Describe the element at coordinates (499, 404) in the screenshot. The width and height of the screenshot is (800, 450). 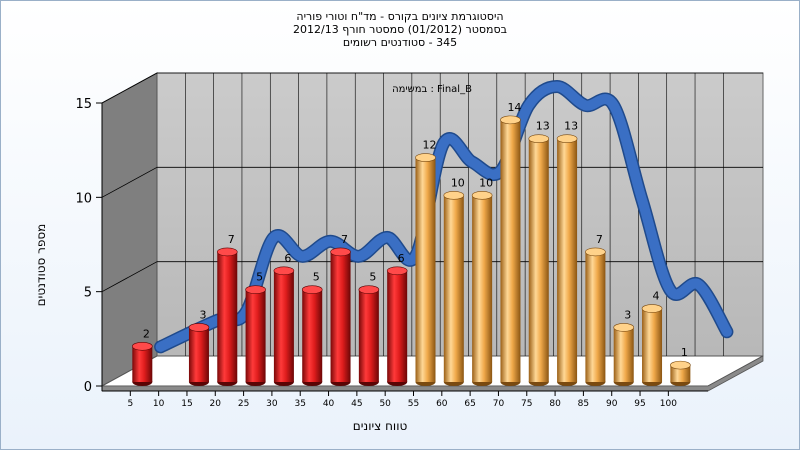
I see `x-tick-label: 70` at that location.